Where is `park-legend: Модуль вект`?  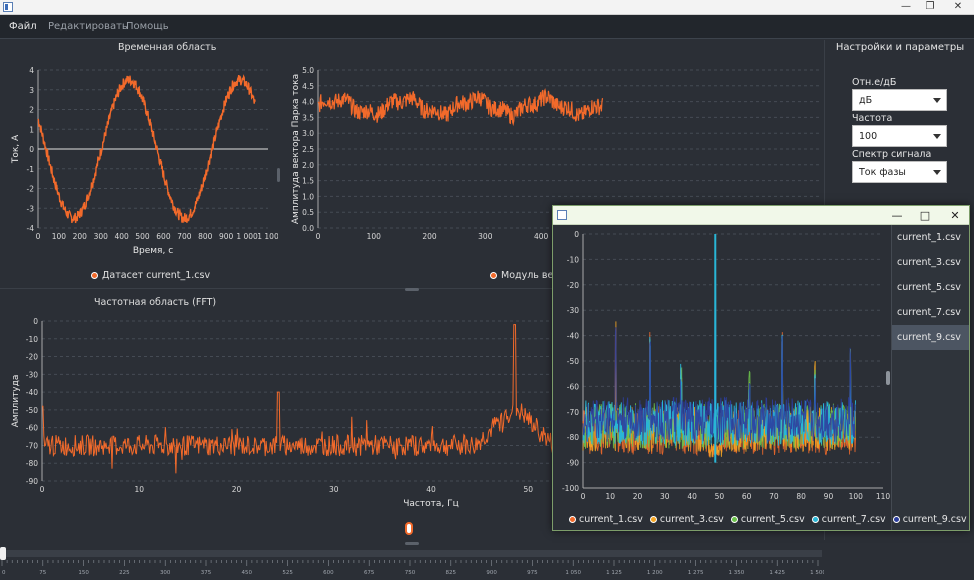
park-legend: Модуль вект is located at coordinates (527, 275).